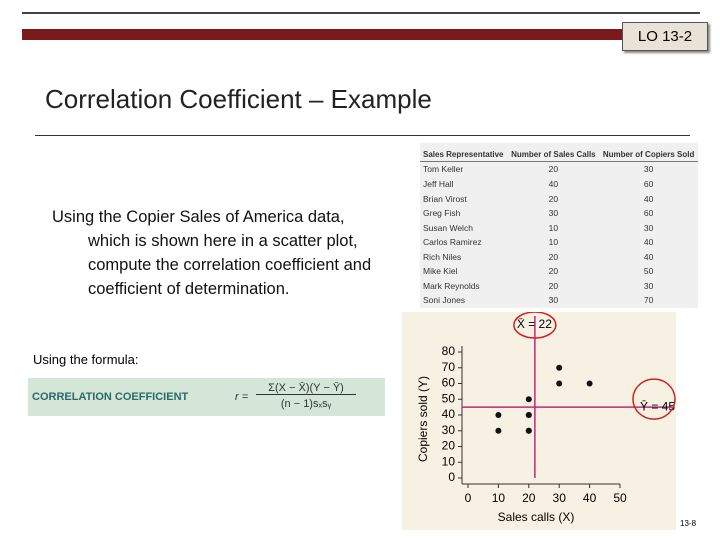  Describe the element at coordinates (361, 13) in the screenshot. I see `top-rule` at that location.